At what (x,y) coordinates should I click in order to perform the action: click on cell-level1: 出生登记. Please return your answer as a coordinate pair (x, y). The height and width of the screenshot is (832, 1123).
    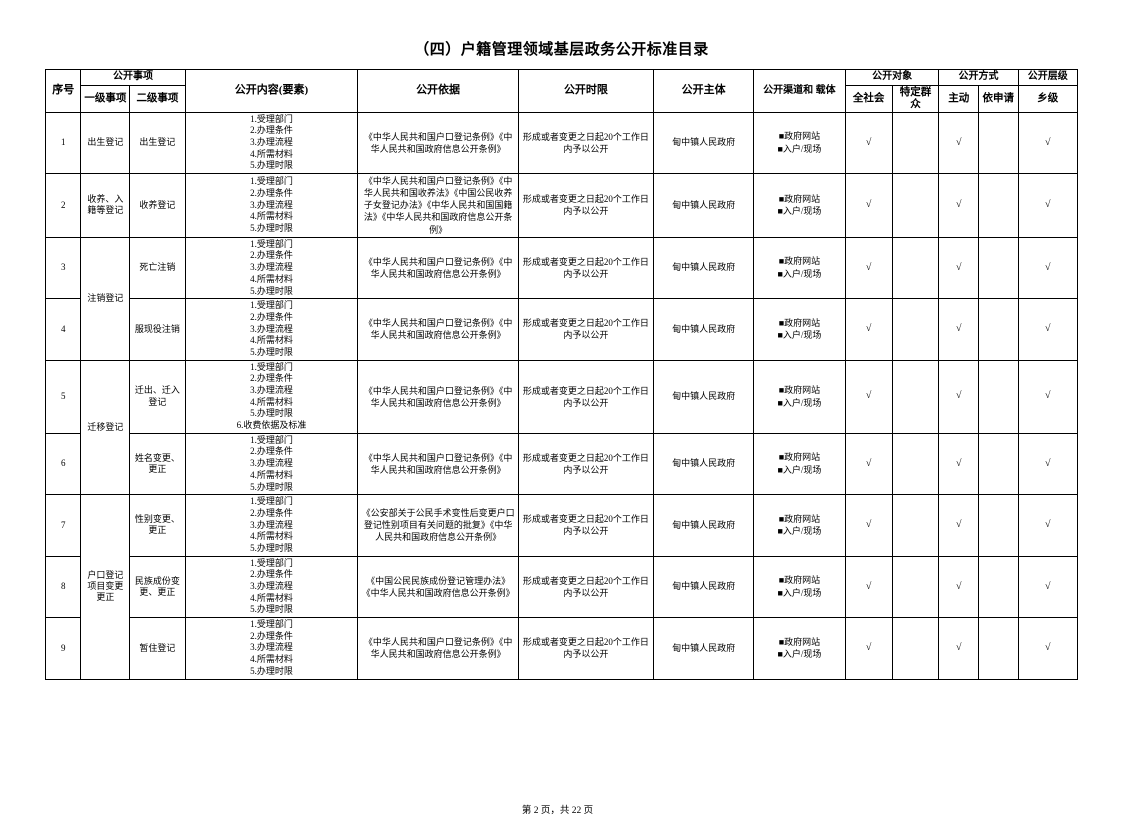
    Looking at the image, I should click on (105, 143).